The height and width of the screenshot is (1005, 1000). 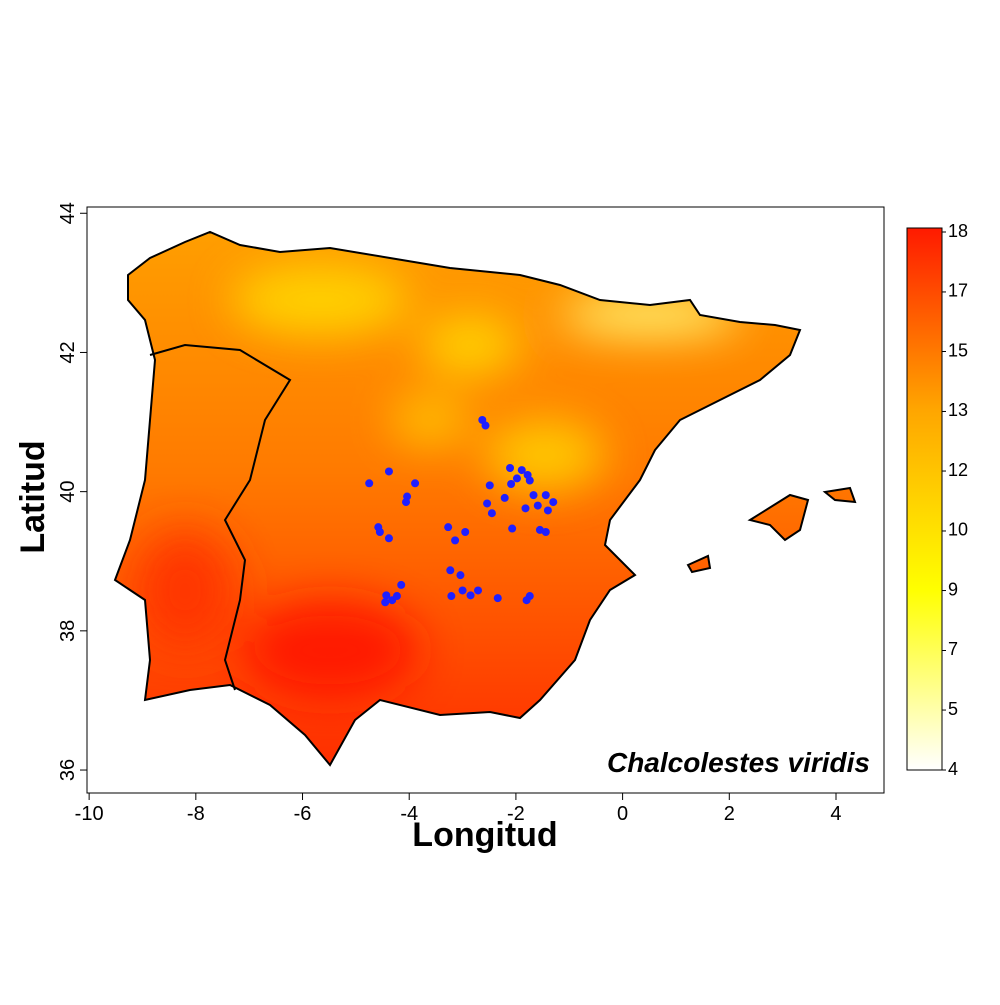 What do you see at coordinates (738, 762) in the screenshot?
I see `species-title: Chalcolestes viridis` at bounding box center [738, 762].